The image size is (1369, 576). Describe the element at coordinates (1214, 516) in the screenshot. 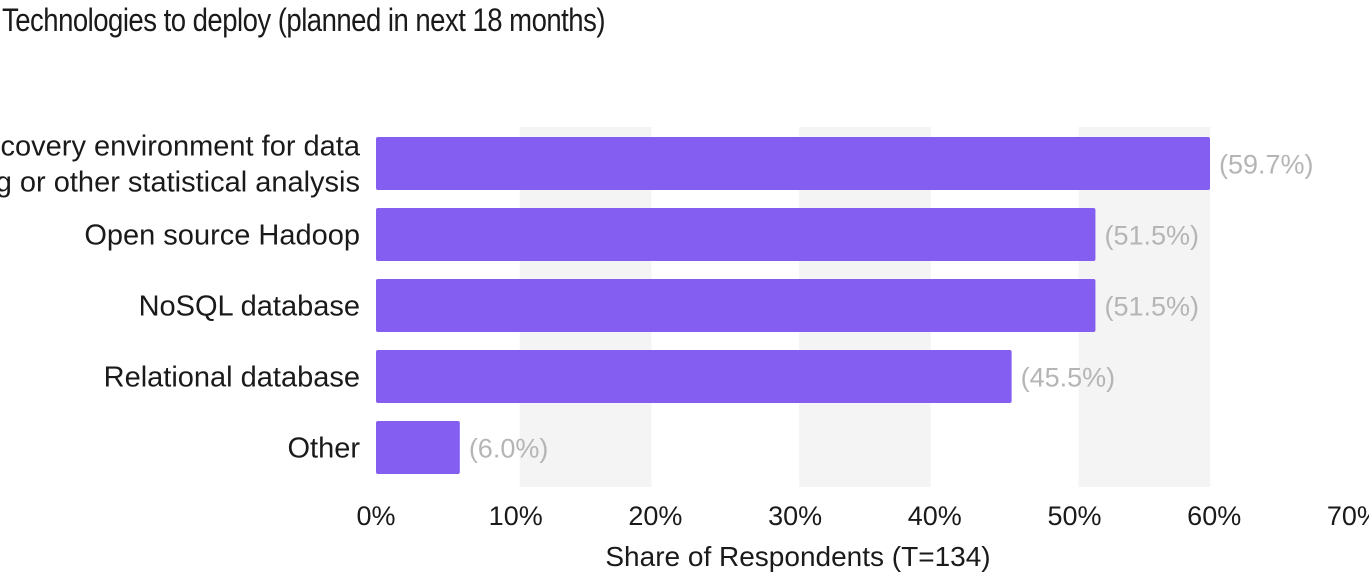

I see `x-tick-label: 60%` at that location.